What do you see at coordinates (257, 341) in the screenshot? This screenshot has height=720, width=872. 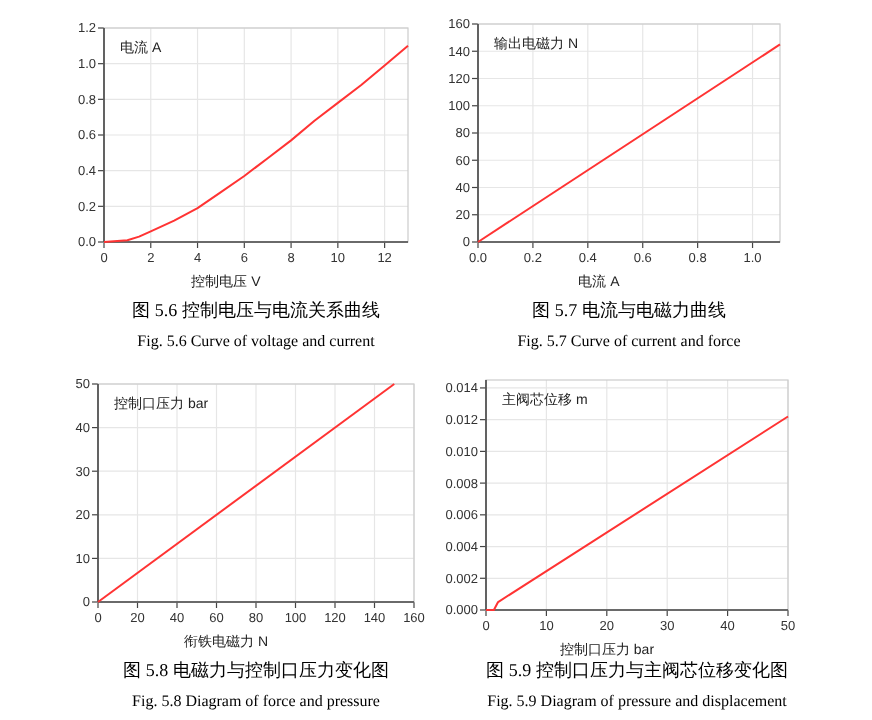 I see `text: Fig. 5.6 Curve of voltage and current` at bounding box center [257, 341].